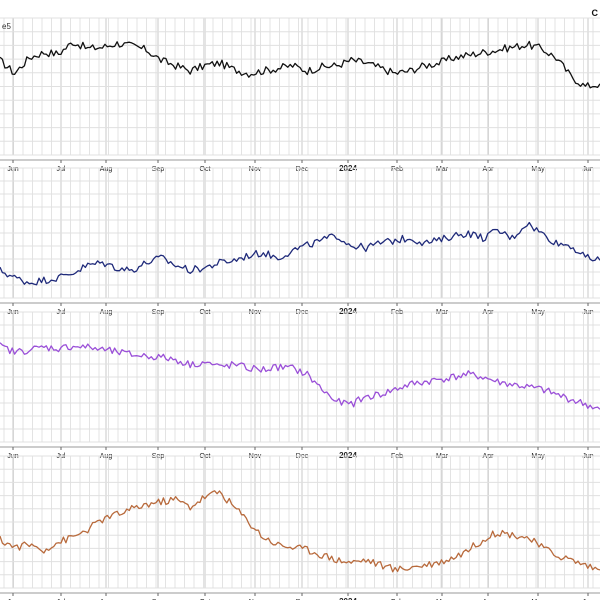  Describe the element at coordinates (595, 13) in the screenshot. I see `top-right-label: C` at that location.